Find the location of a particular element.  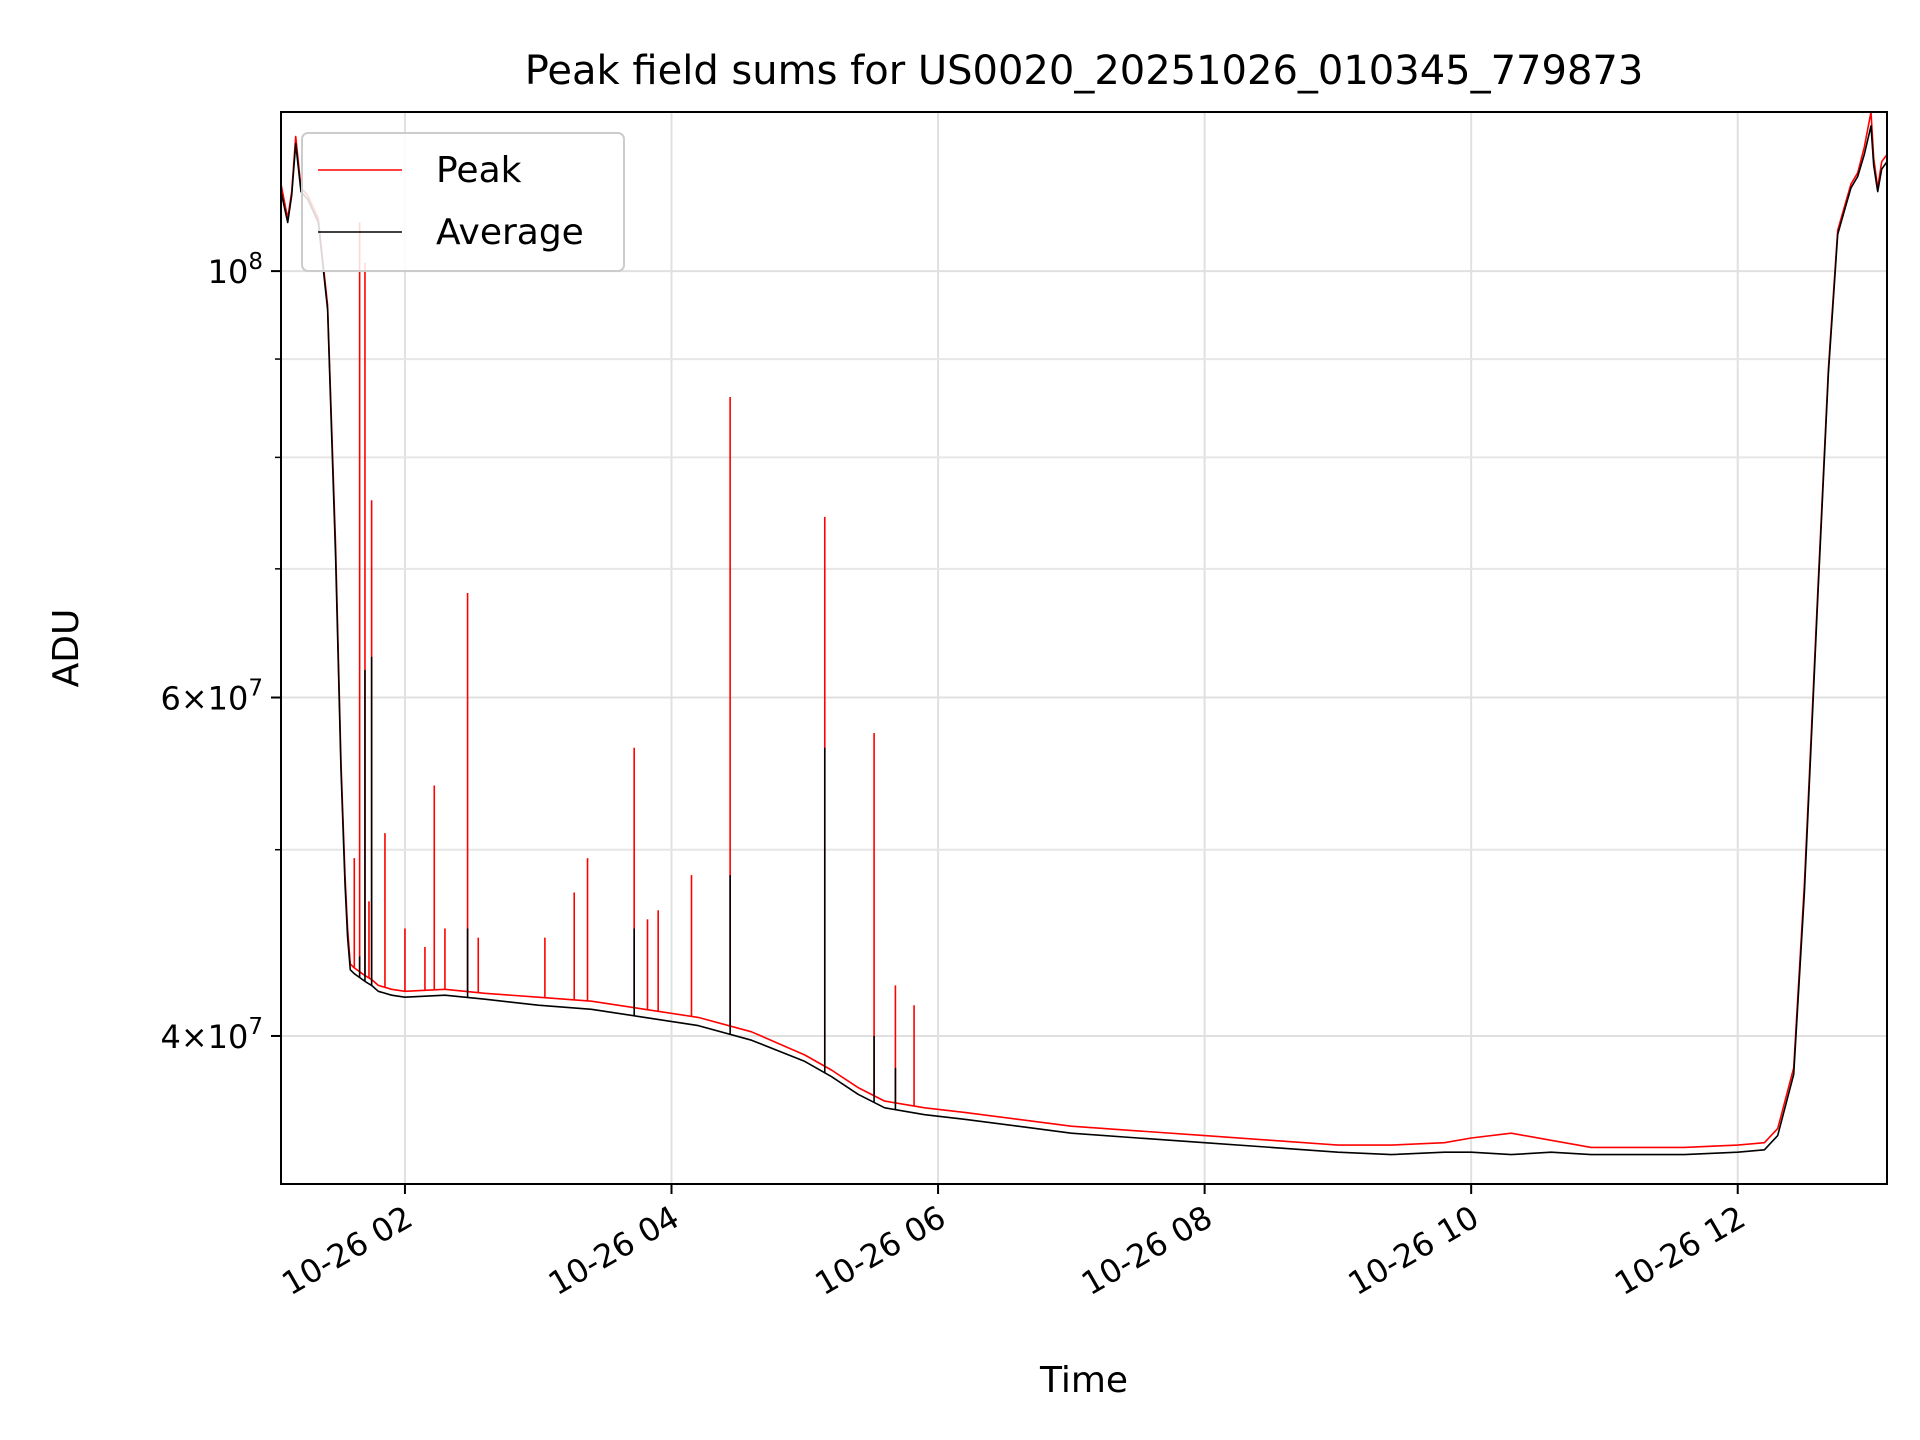

y-tick-label: 6×107 is located at coordinates (211, 697).